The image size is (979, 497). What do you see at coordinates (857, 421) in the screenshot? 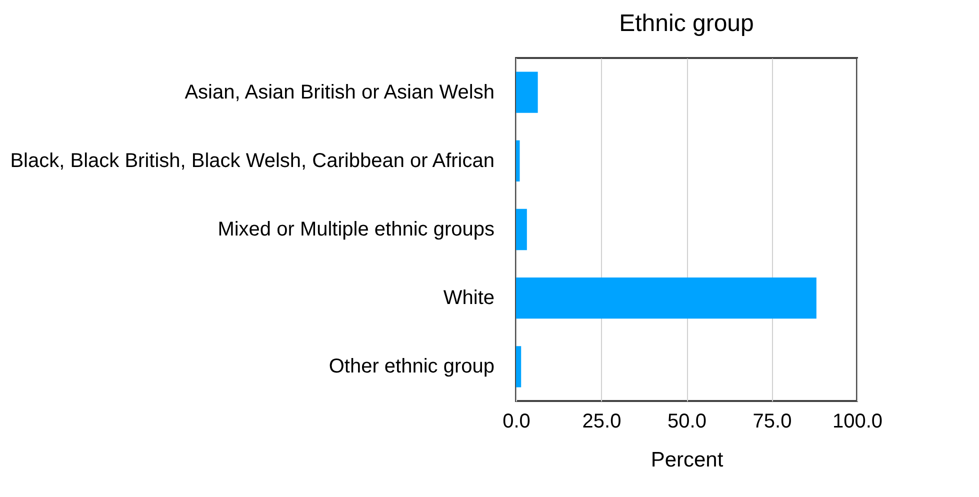
I see `x-tick-label: 100.0` at bounding box center [857, 421].